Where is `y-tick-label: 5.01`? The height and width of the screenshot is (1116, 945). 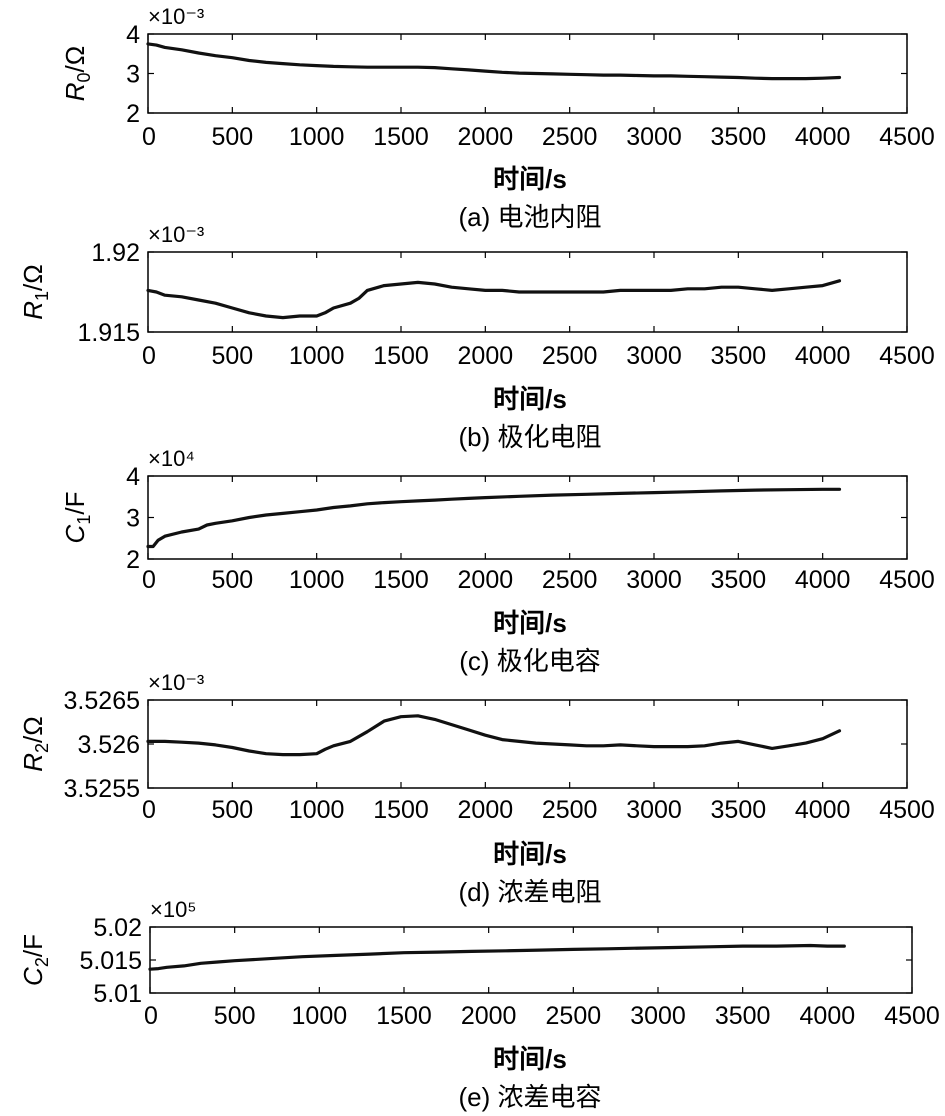
y-tick-label: 5.01 is located at coordinates (117, 994).